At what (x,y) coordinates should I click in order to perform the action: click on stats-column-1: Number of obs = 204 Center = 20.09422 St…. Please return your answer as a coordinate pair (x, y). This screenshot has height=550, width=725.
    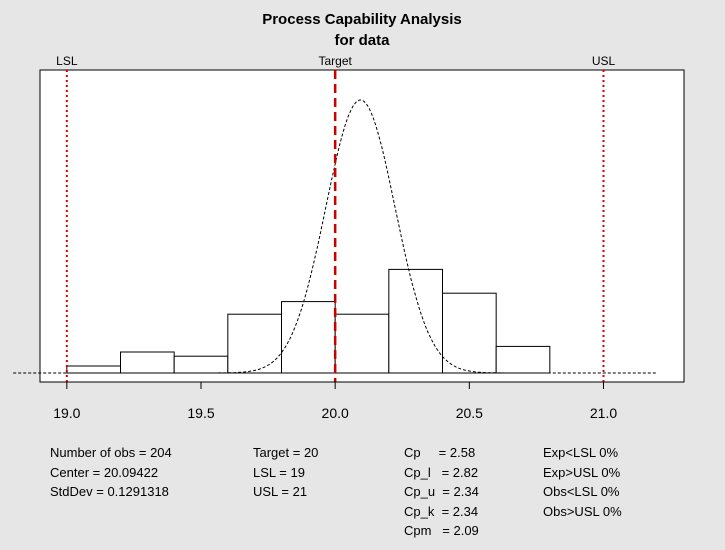
    Looking at the image, I should click on (111, 472).